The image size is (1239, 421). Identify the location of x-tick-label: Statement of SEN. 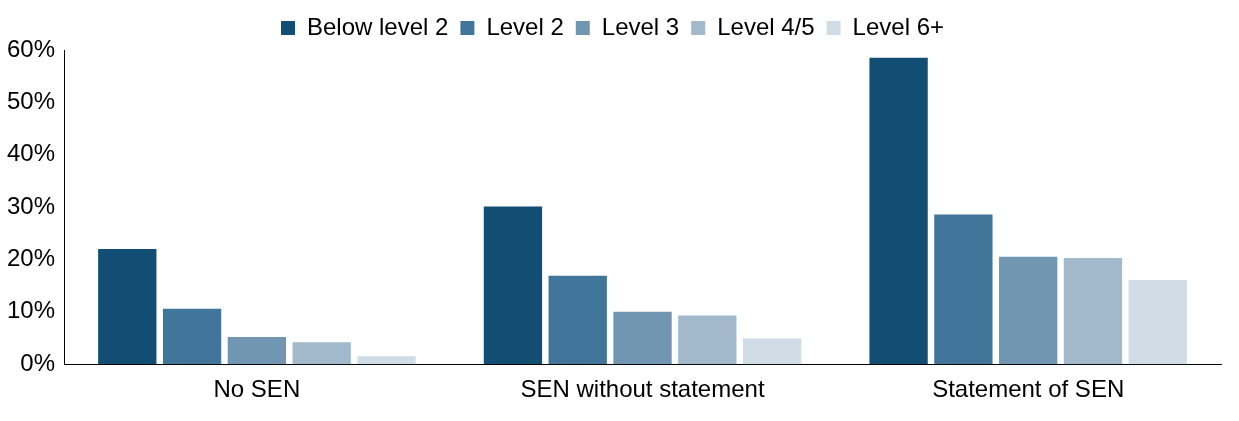
(1028, 389).